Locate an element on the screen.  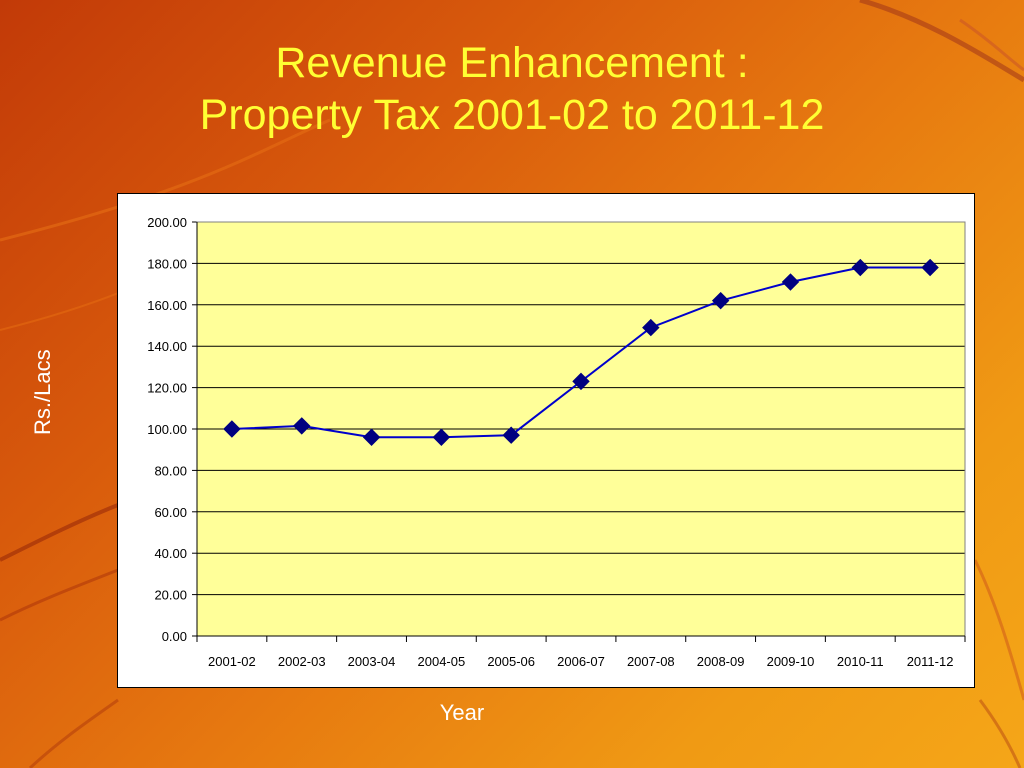
y-tick-label: 180.00 is located at coordinates (167, 263).